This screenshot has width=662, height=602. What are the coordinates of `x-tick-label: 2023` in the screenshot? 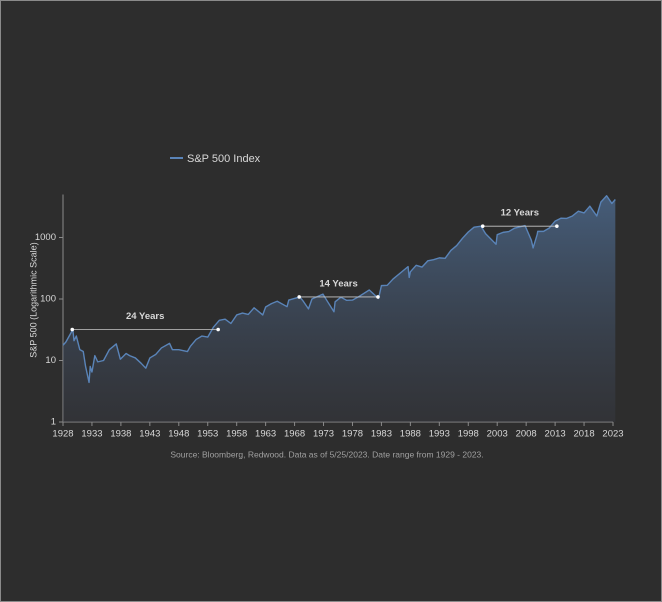 It's located at (612, 434).